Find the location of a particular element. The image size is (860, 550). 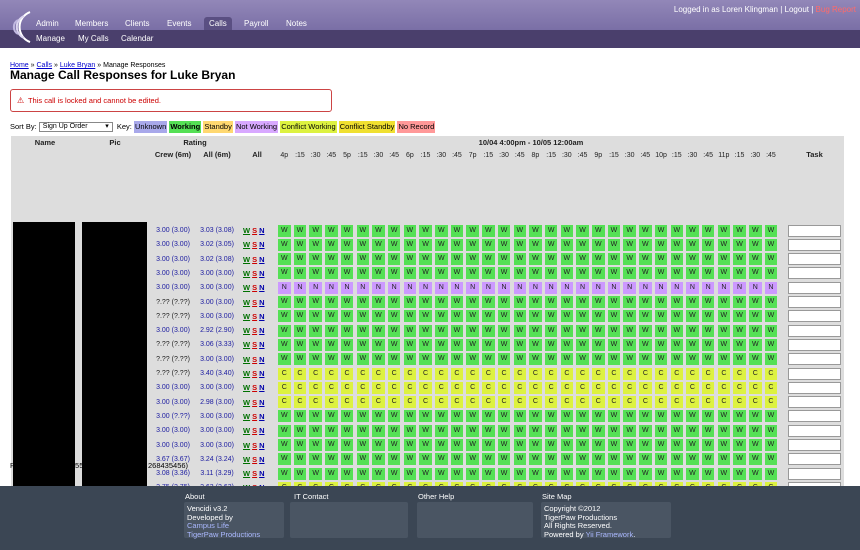

yii-link: Yii Framework is located at coordinates (609, 534).